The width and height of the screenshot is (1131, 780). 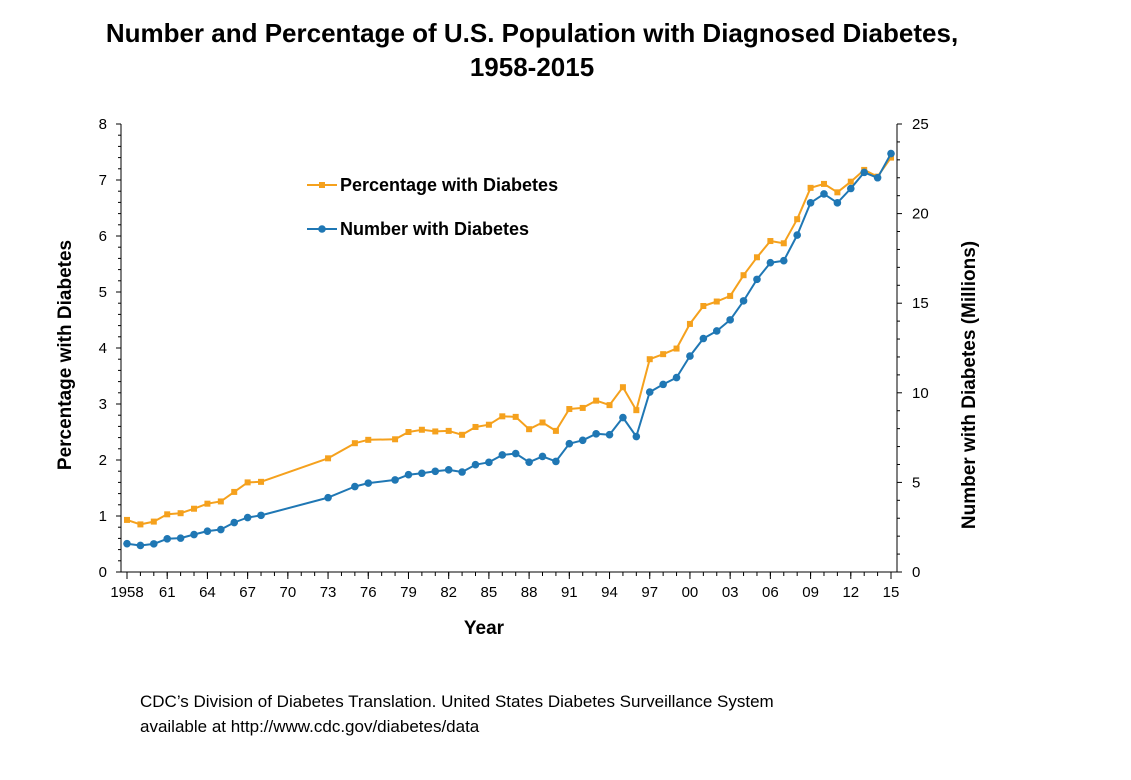 I want to click on legend-number-marker, so click(x=322, y=229).